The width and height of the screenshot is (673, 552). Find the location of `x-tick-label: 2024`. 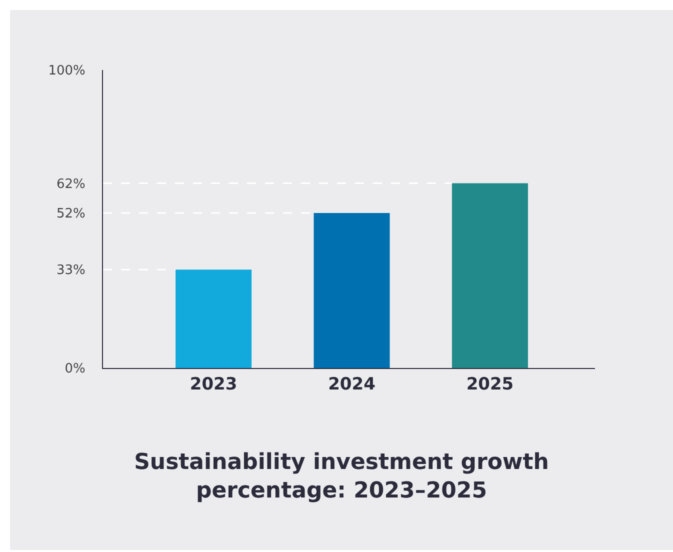

x-tick-label: 2024 is located at coordinates (352, 384).